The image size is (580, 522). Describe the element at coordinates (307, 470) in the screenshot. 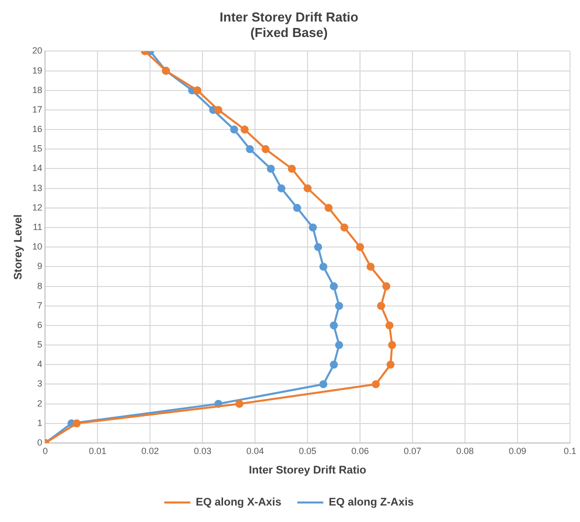

I see `x-axis-title: Inter Storey Drift Ratio` at that location.